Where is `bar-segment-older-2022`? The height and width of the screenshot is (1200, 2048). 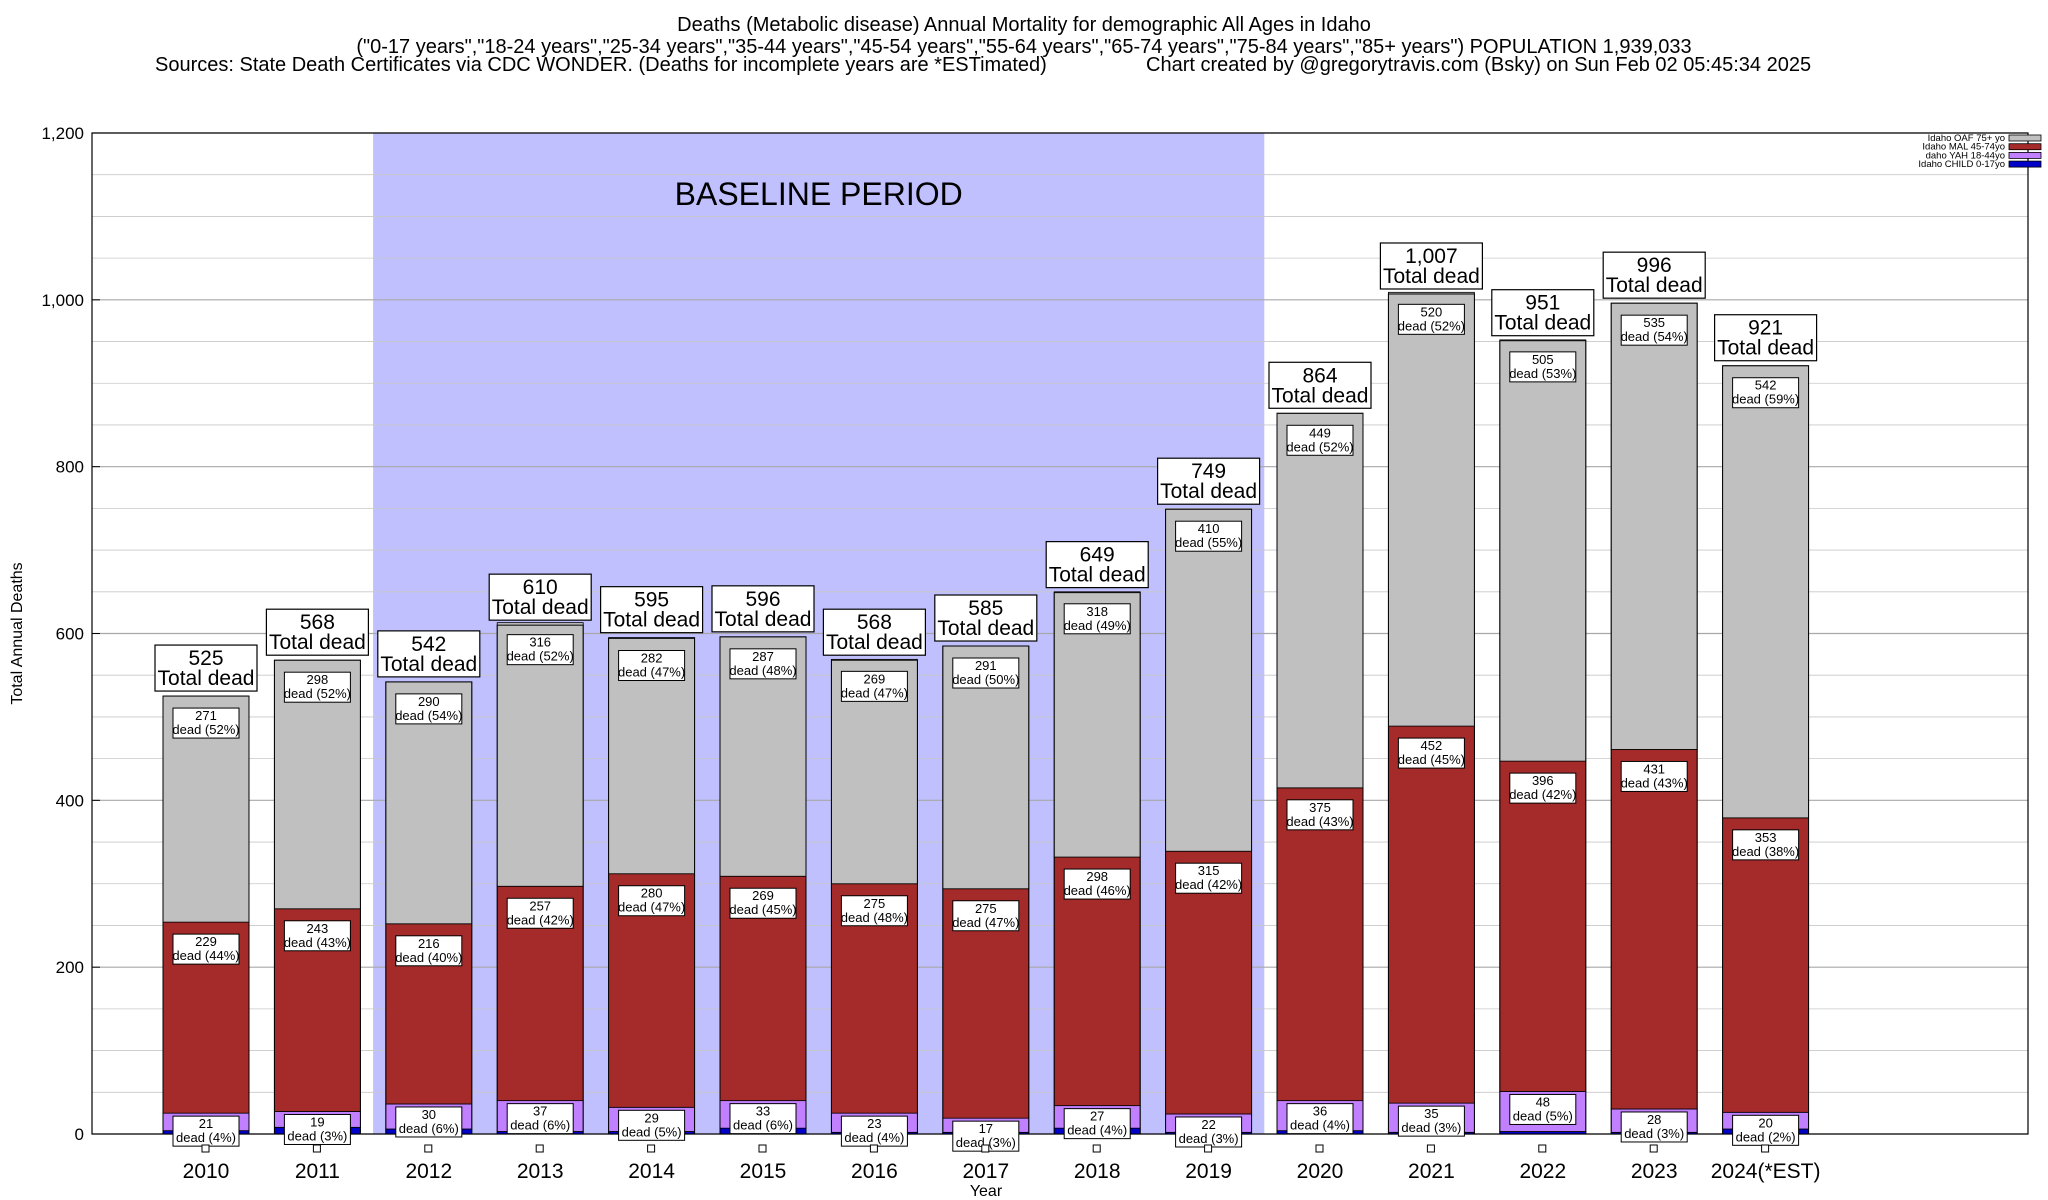
bar-segment-older-2022 is located at coordinates (1543, 550).